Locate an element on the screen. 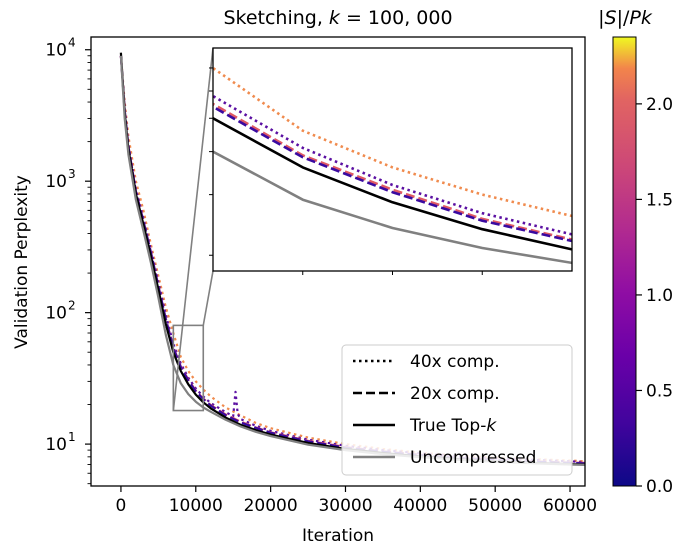  colorbar: 0.0 0.5 1.0 1.5 2.0 |S|/Pk is located at coordinates (635, 252).